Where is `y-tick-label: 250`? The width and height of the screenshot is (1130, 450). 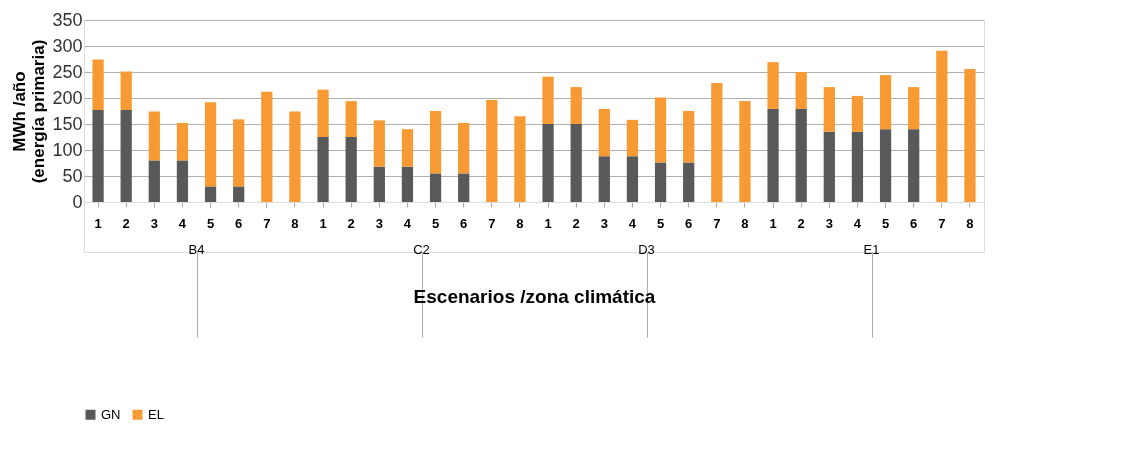
y-tick-label: 250 is located at coordinates (67, 71).